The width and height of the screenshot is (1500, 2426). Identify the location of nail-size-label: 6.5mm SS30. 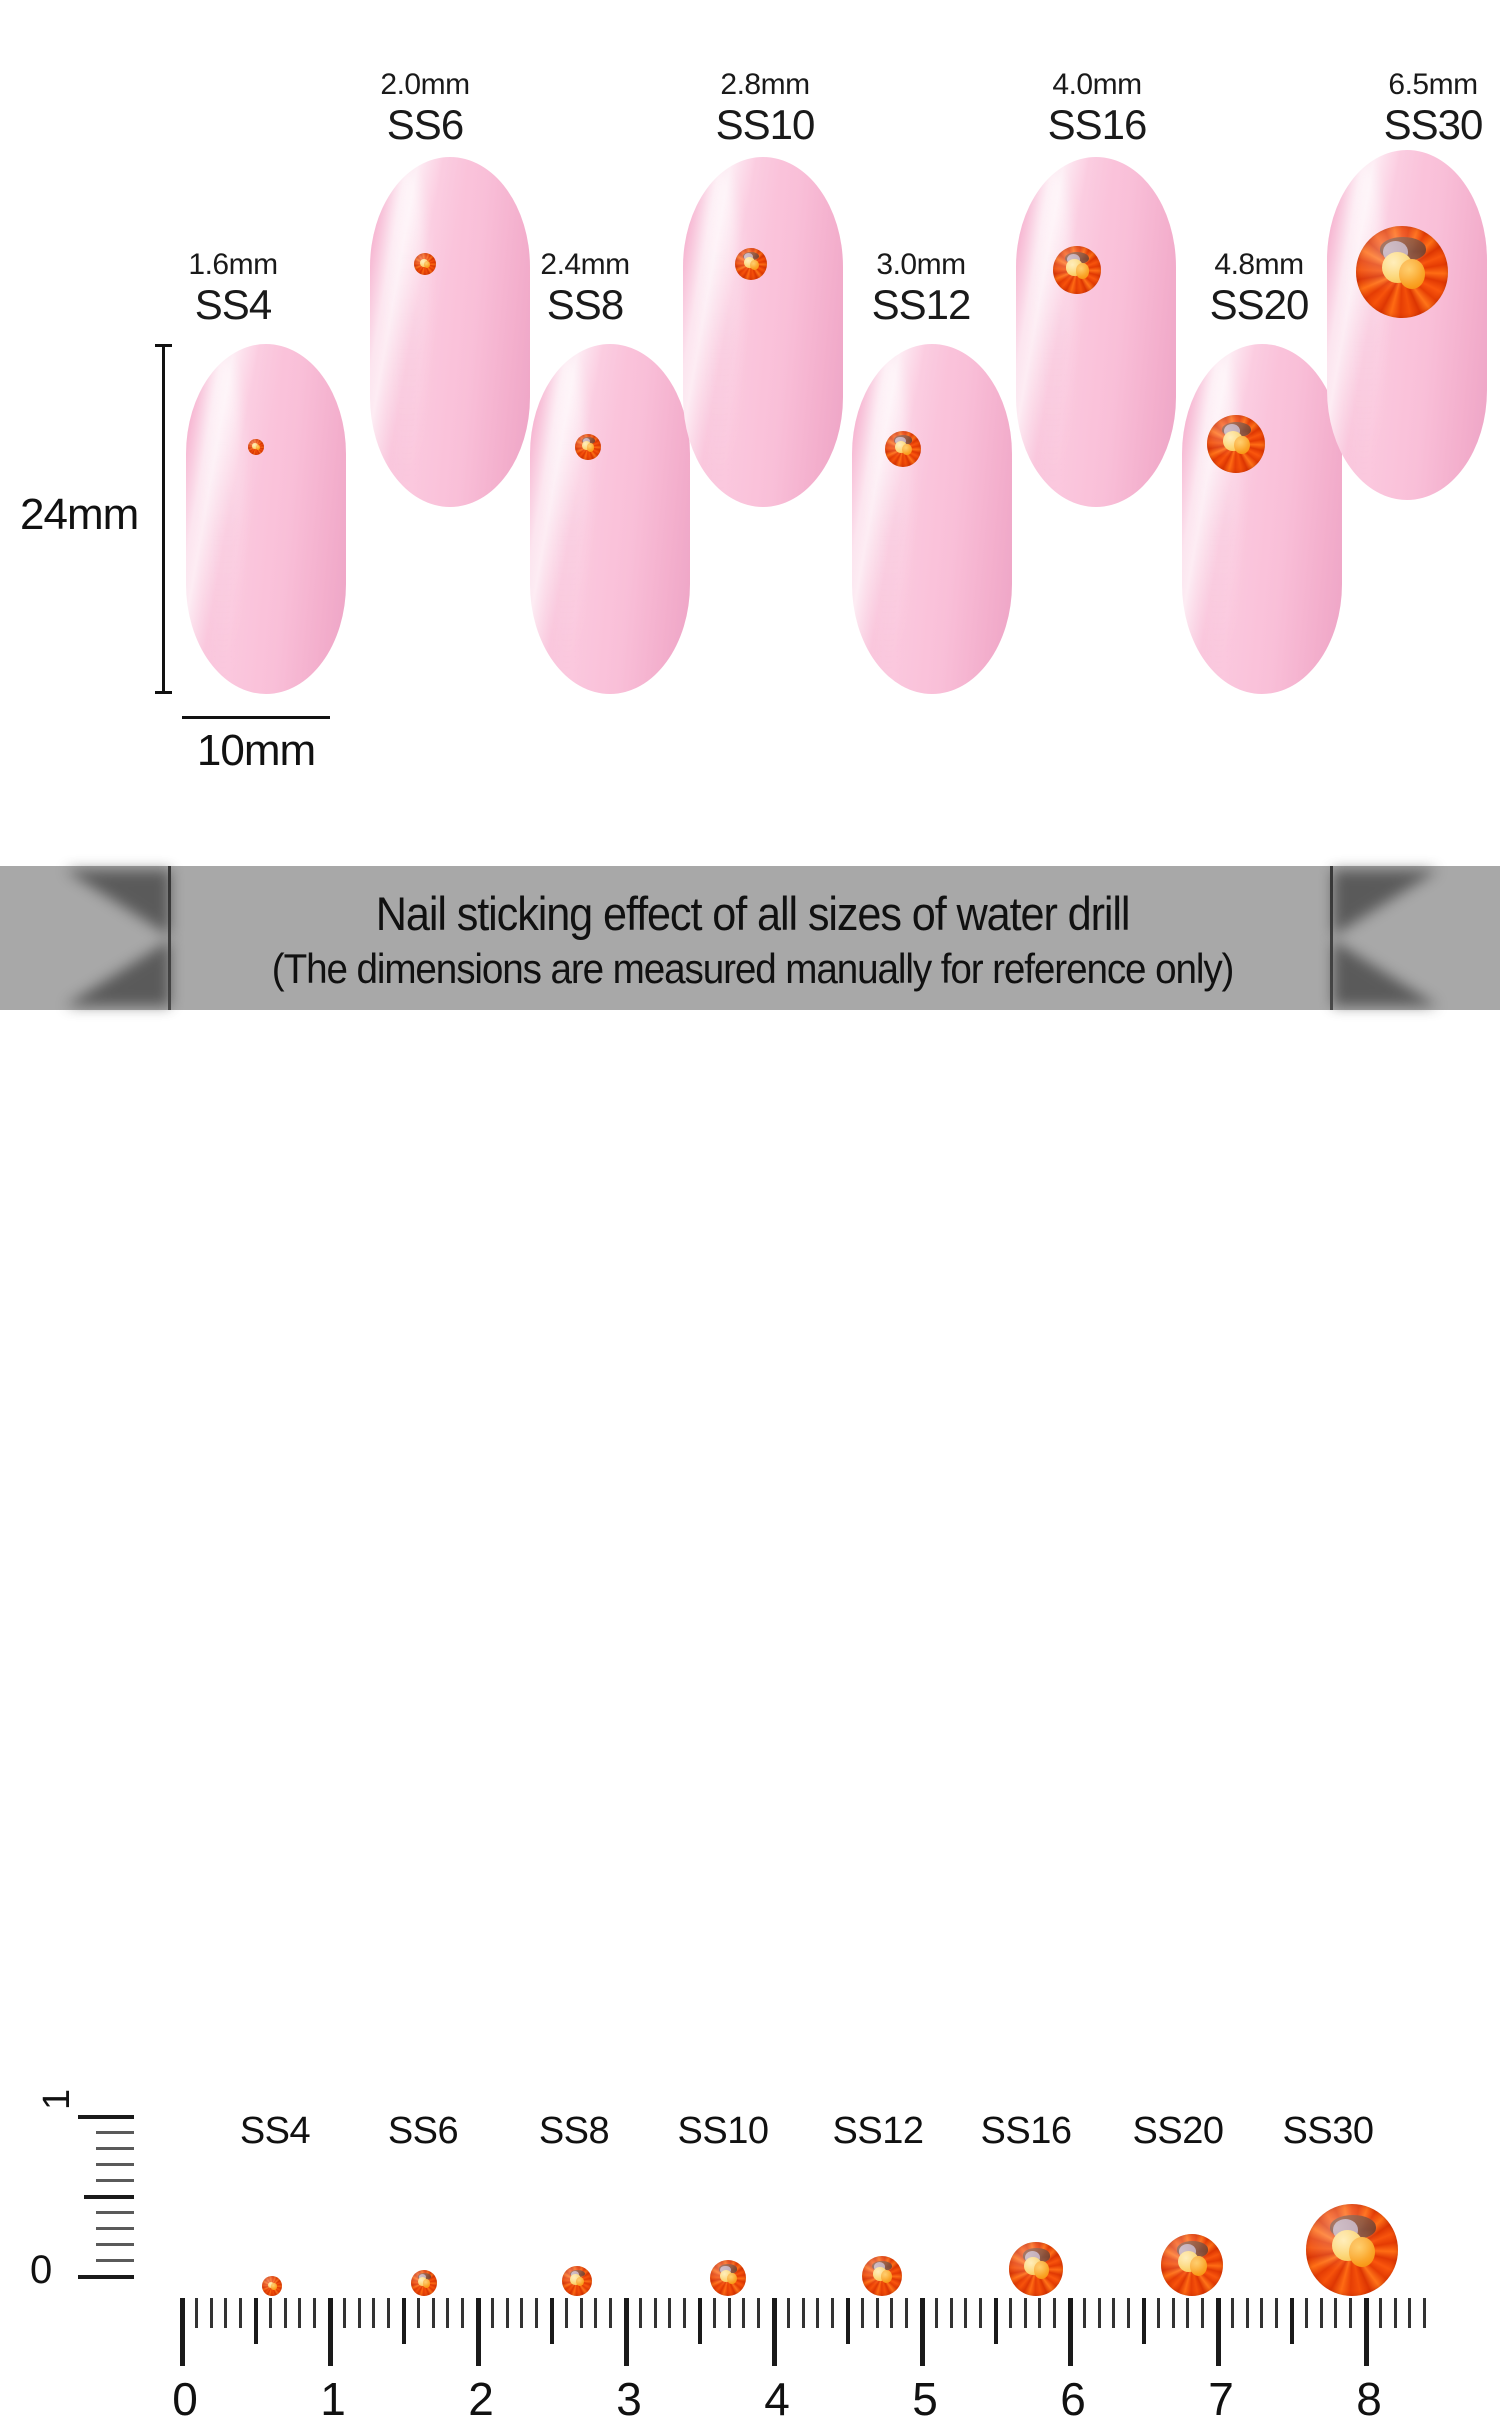
(1409, 108).